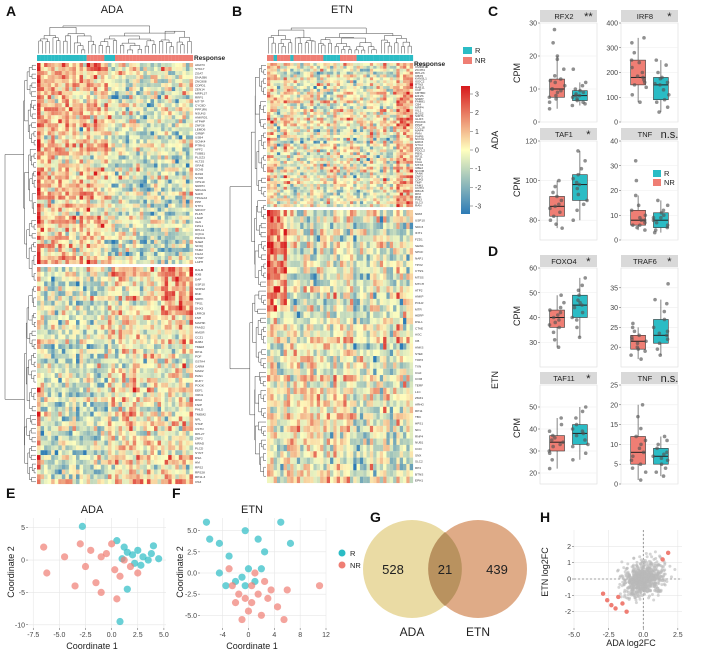 The height and width of the screenshot is (653, 709). I want to click on gene-label: RPL11, so click(200, 230).